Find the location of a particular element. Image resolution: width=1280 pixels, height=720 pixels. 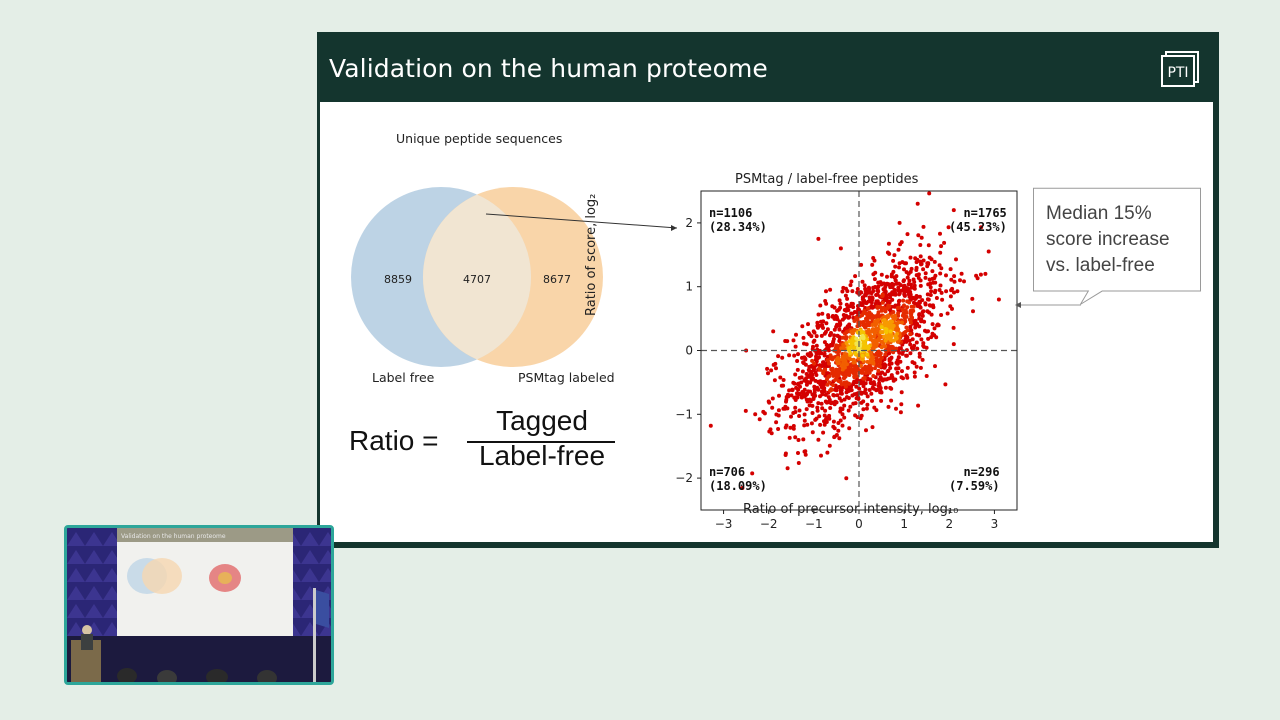

venn-overlap is located at coordinates (477, 277).